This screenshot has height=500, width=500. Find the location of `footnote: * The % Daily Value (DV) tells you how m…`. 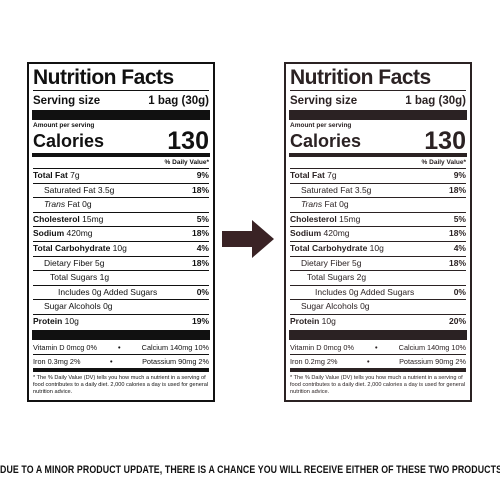

footnote: * The % Daily Value (DV) tells you how m… is located at coordinates (121, 384).